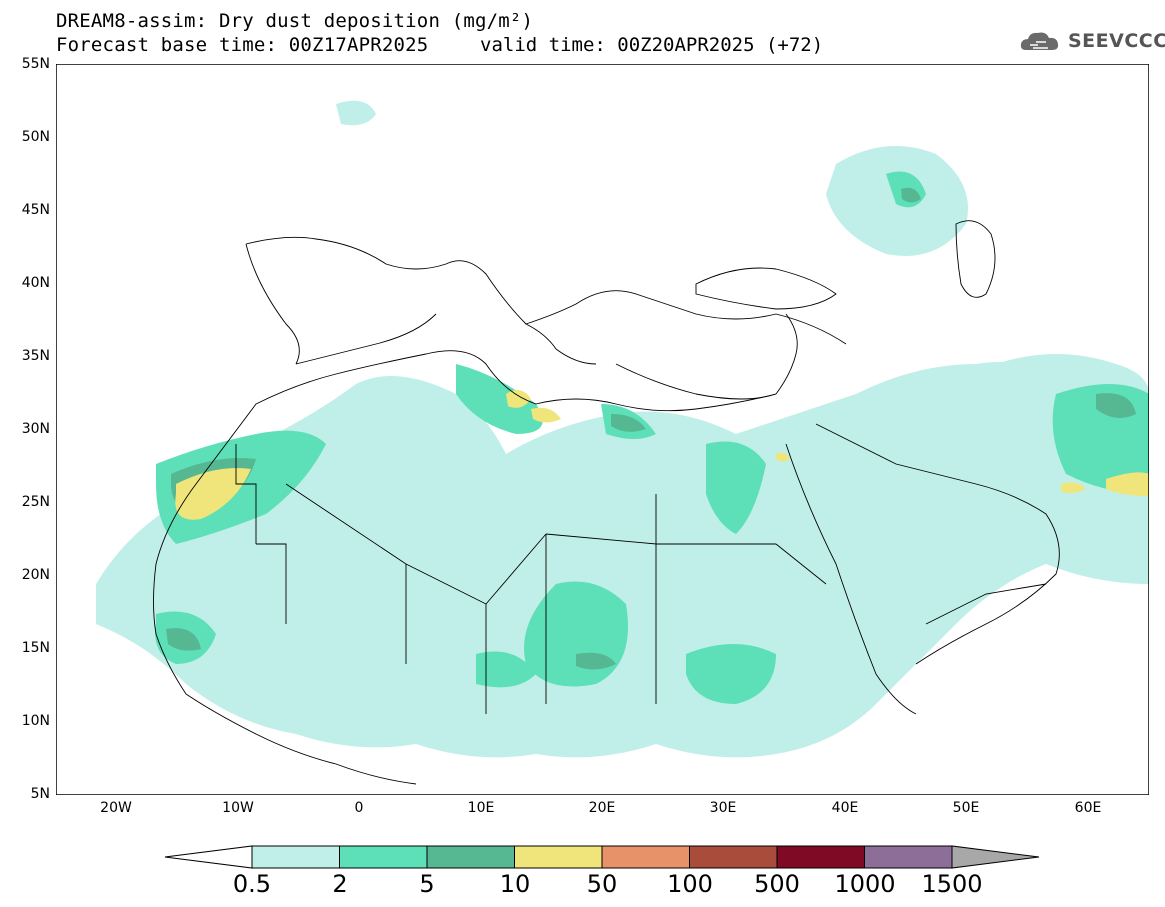  I want to click on colorbar-high-arrow, so click(995, 857).